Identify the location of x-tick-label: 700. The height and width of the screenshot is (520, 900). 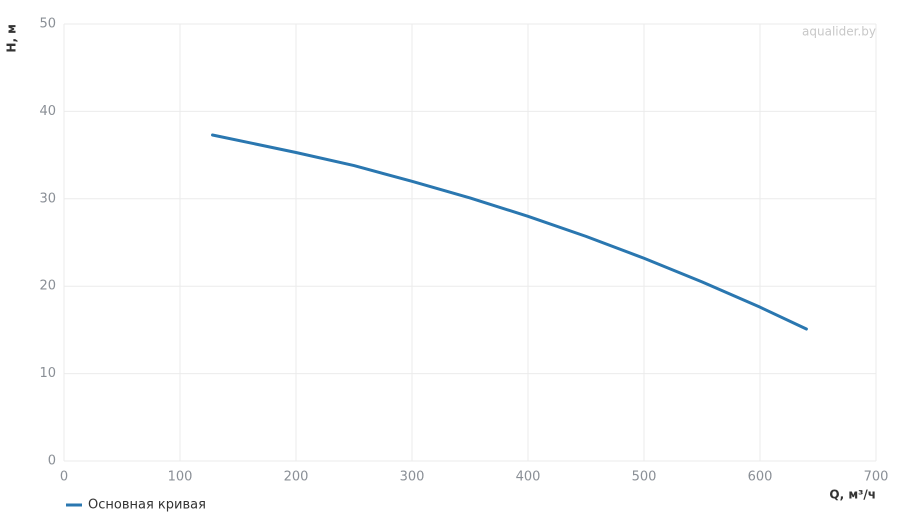
(876, 477).